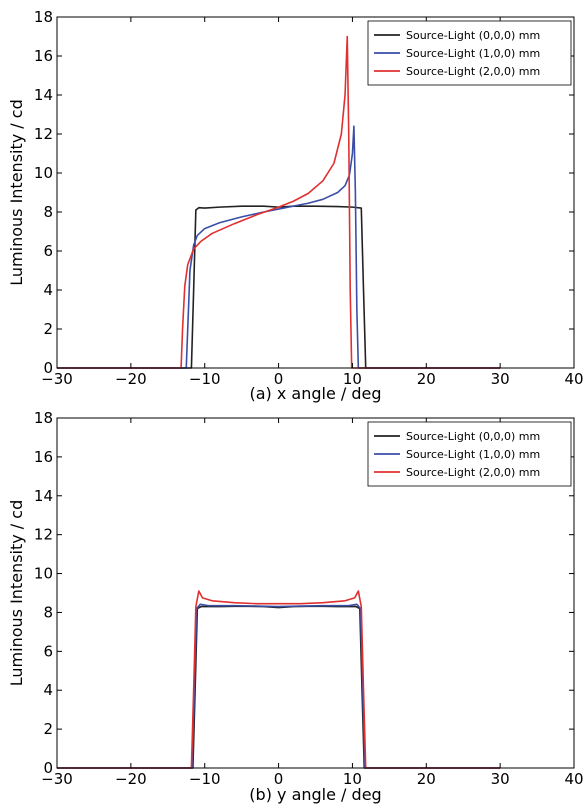 The height and width of the screenshot is (805, 584). I want to click on x-axis-label: (a) x angle / deg, so click(315, 393).